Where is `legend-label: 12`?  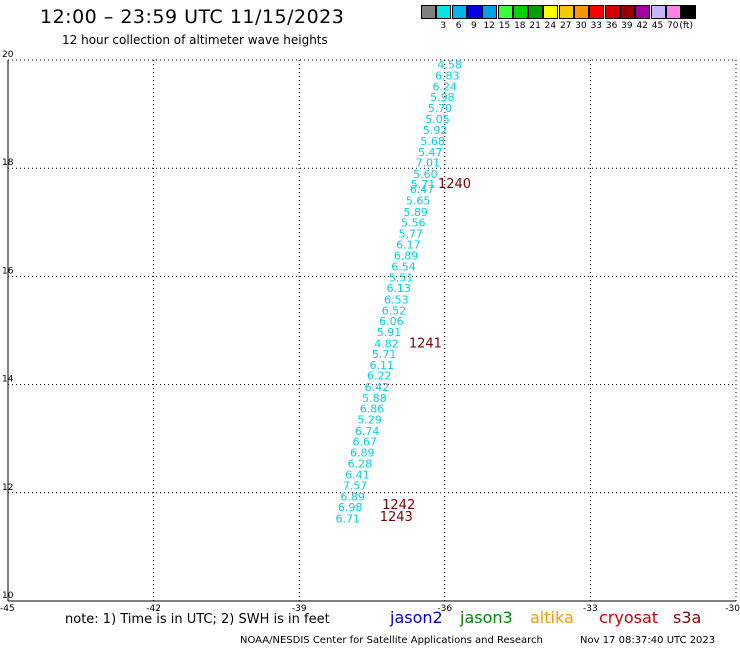 legend-label: 12 is located at coordinates (489, 26).